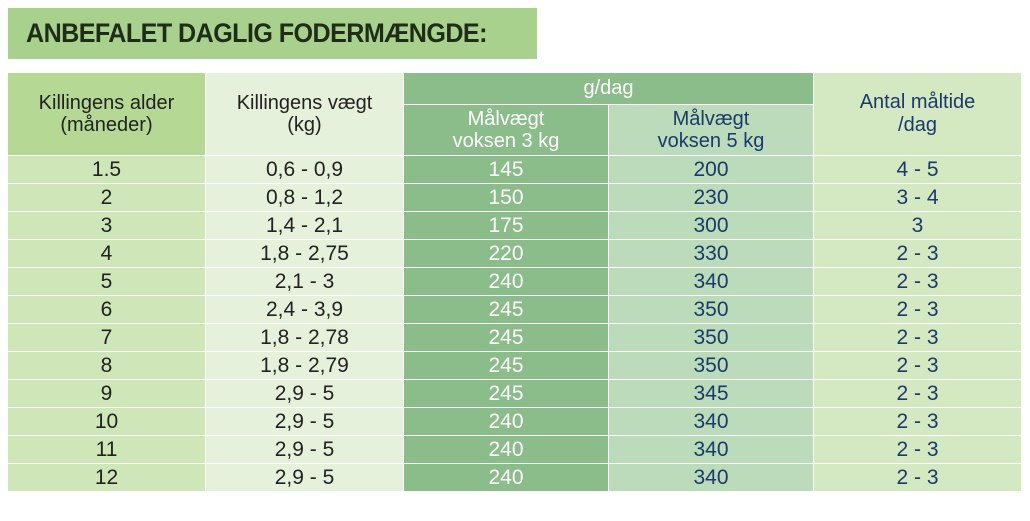 The width and height of the screenshot is (1030, 521). What do you see at coordinates (304, 337) in the screenshot?
I see `cell-weight: 1,8 - 2,78` at bounding box center [304, 337].